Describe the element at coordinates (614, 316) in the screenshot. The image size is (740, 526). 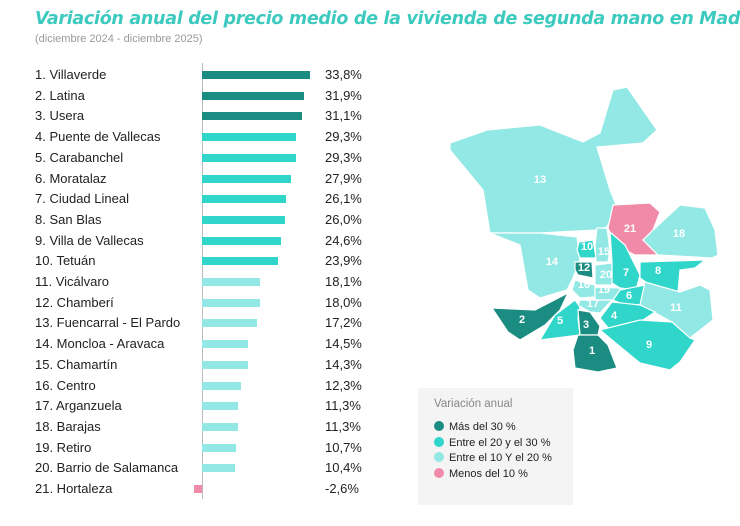
I see `district-number: 4` at that location.